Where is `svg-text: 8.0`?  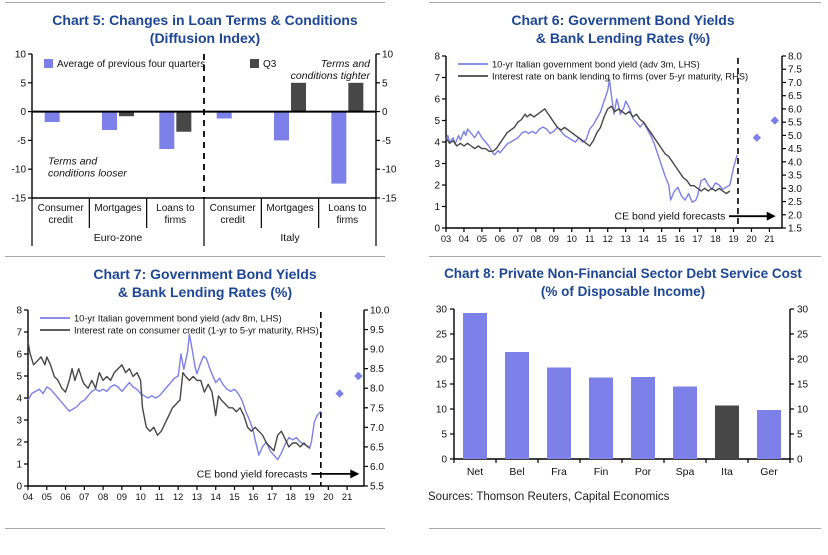
svg-text: 8.0 is located at coordinates (377, 389).